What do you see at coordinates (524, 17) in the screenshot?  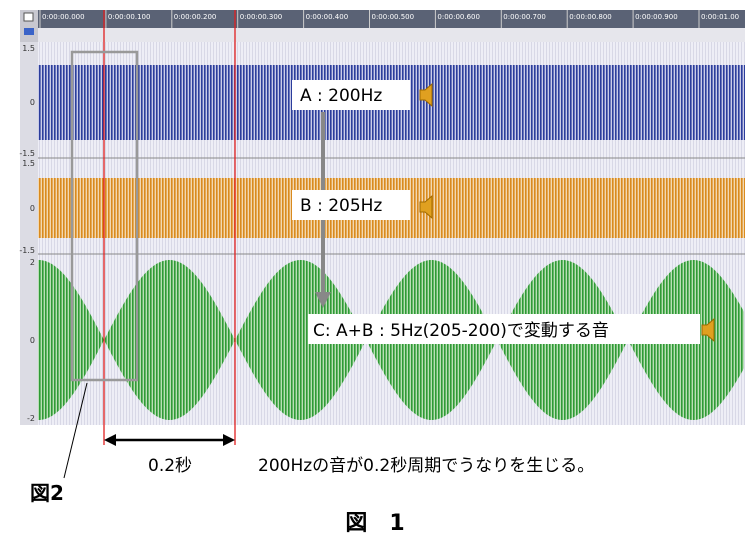 I see `ruler-label: 0:00:00.700` at bounding box center [524, 17].